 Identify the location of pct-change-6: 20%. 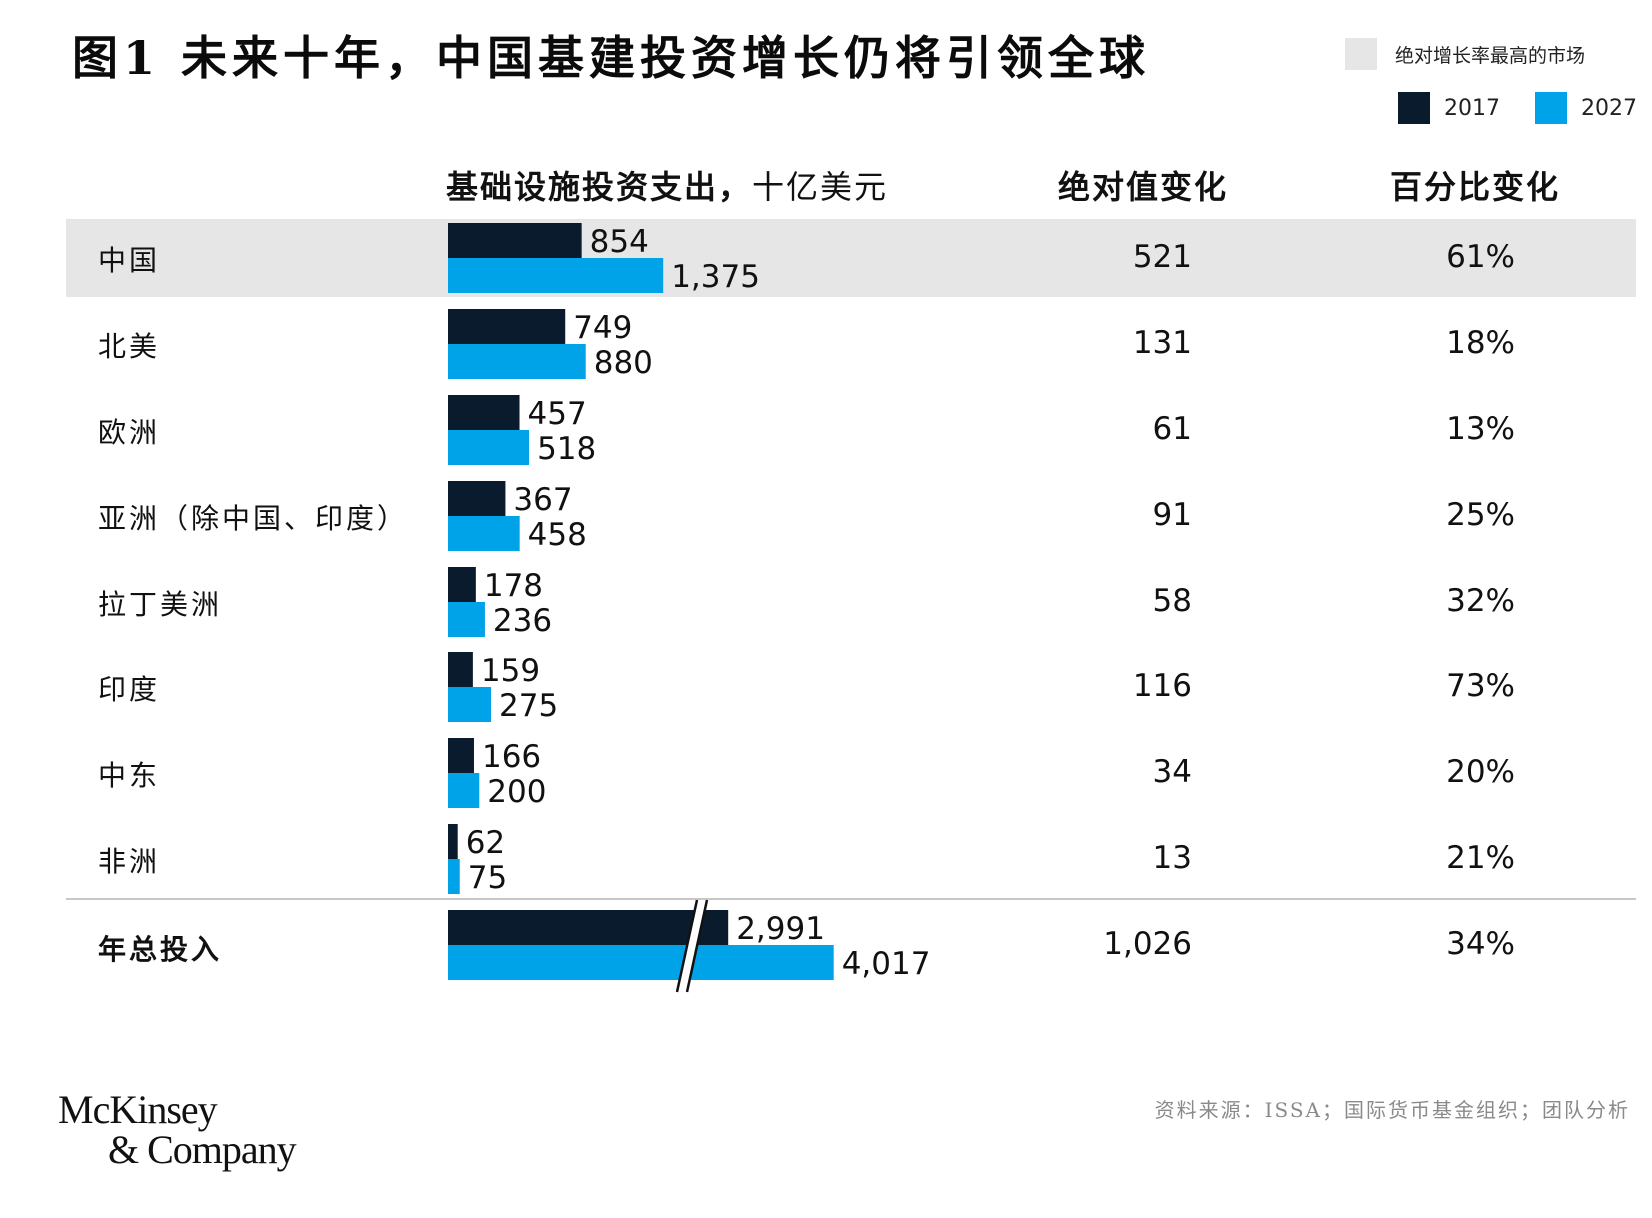
(1480, 772).